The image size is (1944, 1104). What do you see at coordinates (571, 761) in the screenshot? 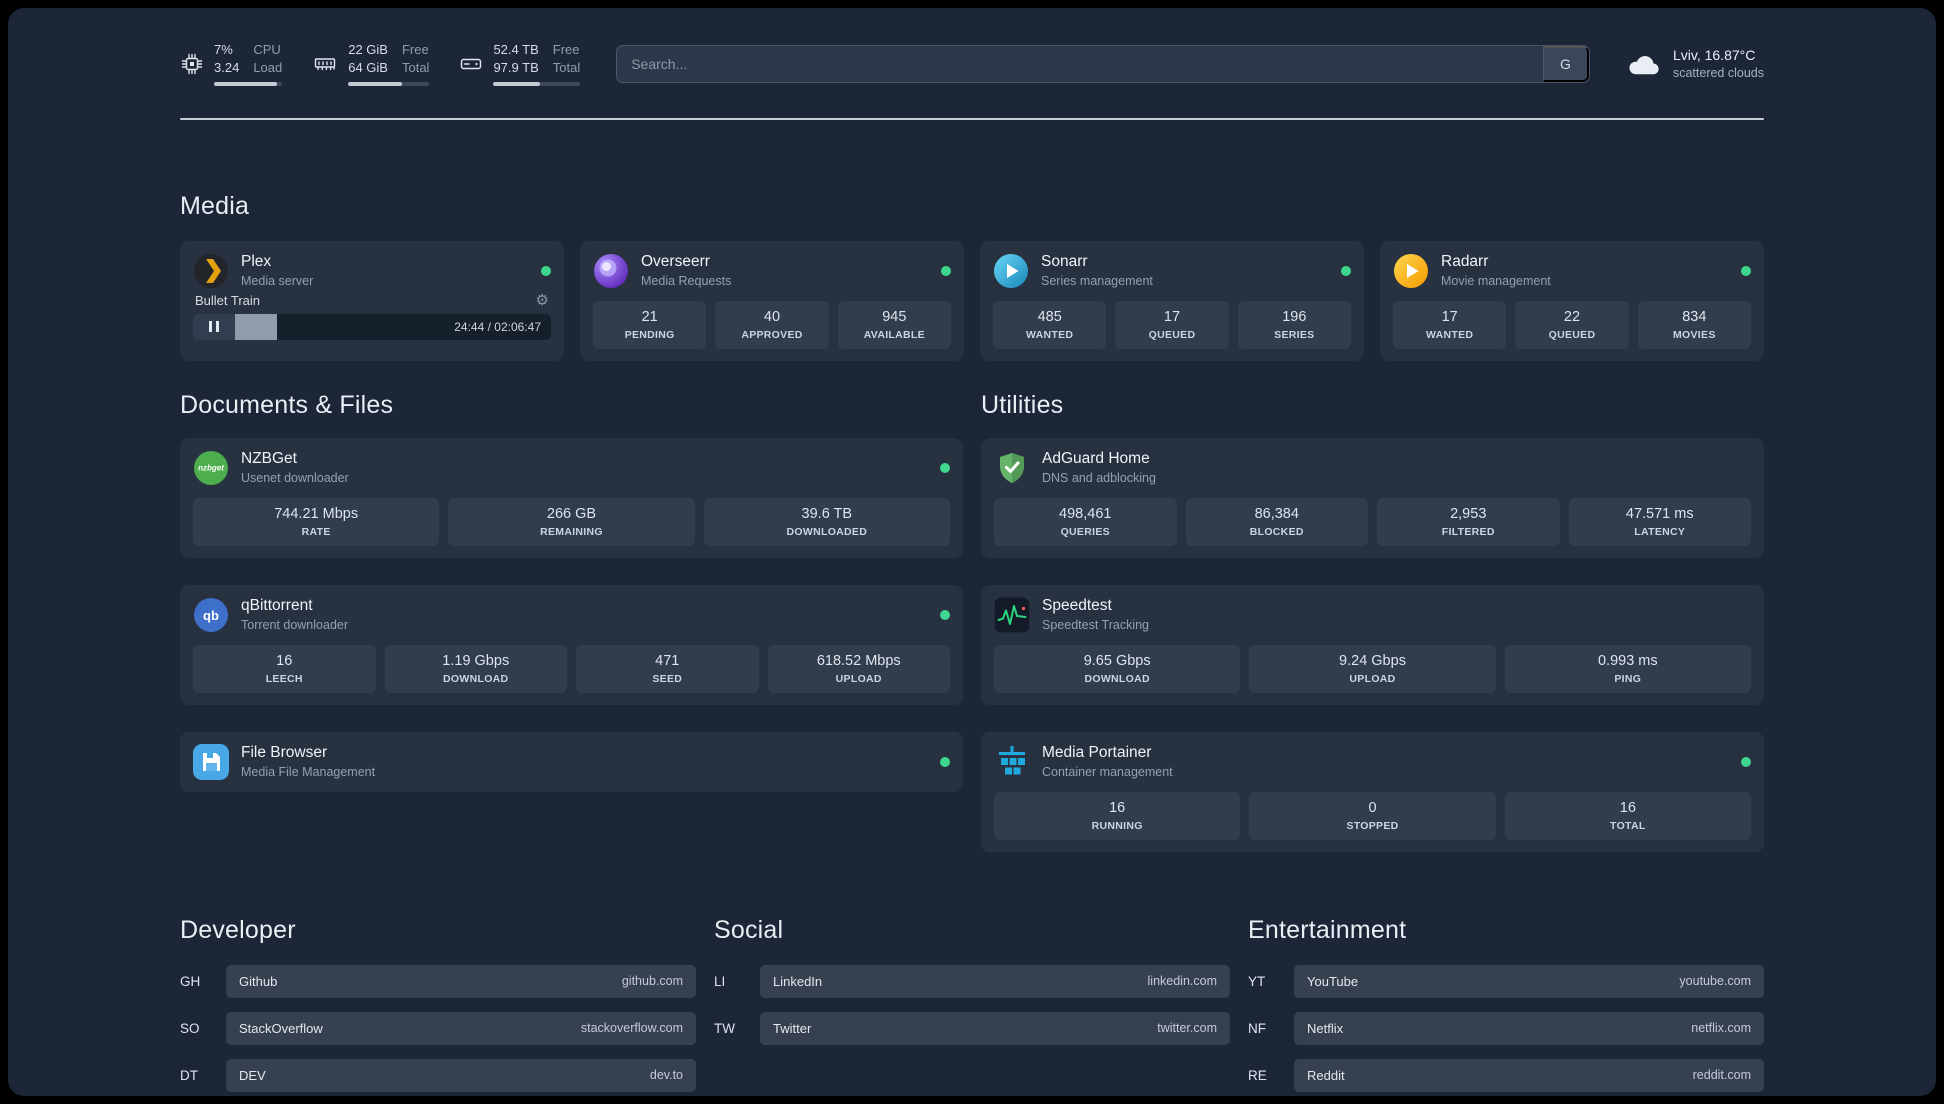
I see `service-card-filebrowser: File Browser Media File Management` at bounding box center [571, 761].